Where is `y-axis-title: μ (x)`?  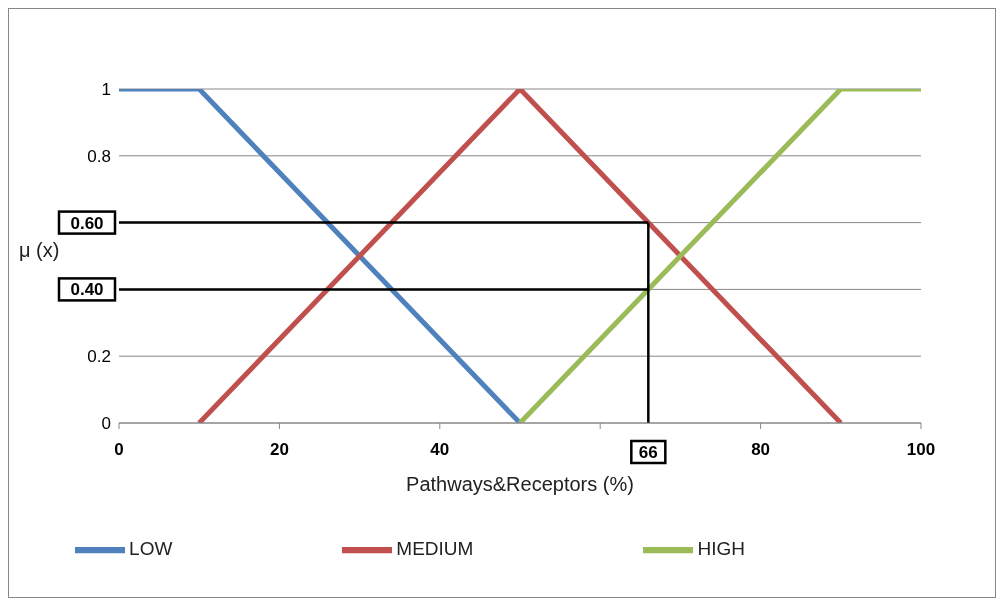 y-axis-title: μ (x) is located at coordinates (39, 250).